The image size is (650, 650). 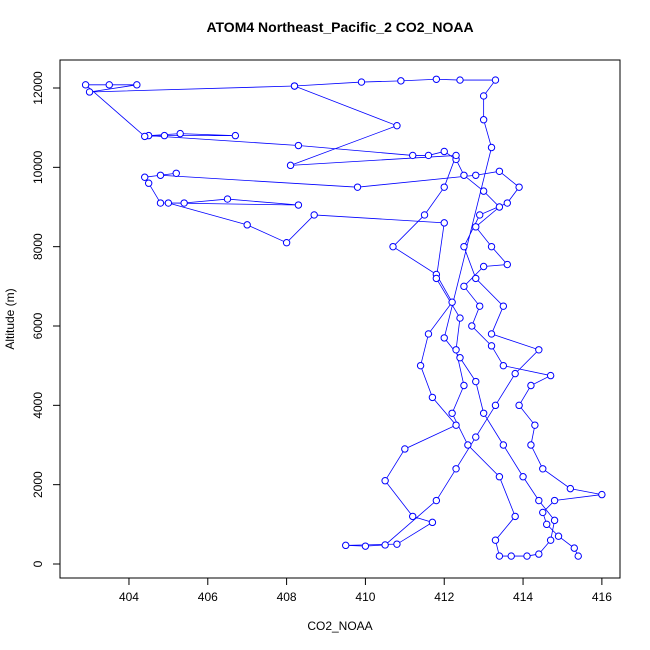 I want to click on y-tick-label: 0, so click(x=38, y=563).